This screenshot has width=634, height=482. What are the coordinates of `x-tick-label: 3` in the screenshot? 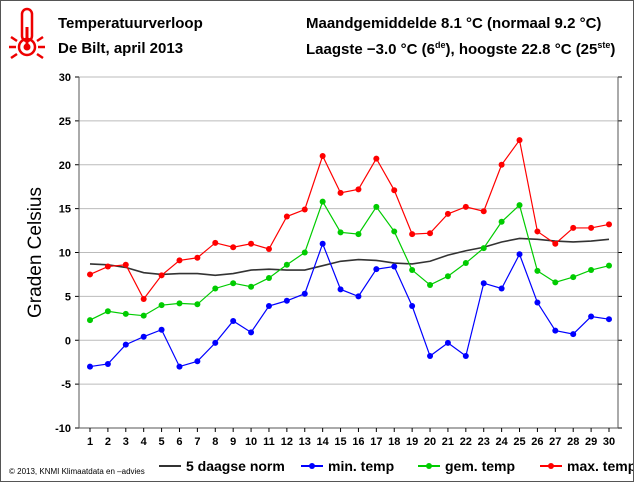 It's located at (126, 442).